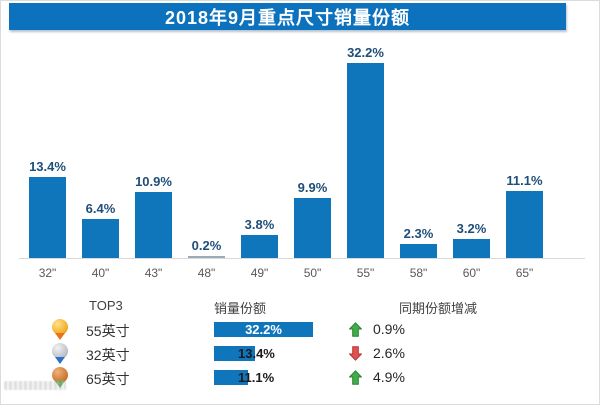 Image resolution: width=600 pixels, height=405 pixels. Describe the element at coordinates (108, 379) in the screenshot. I see `size-label: 65英寸` at that location.